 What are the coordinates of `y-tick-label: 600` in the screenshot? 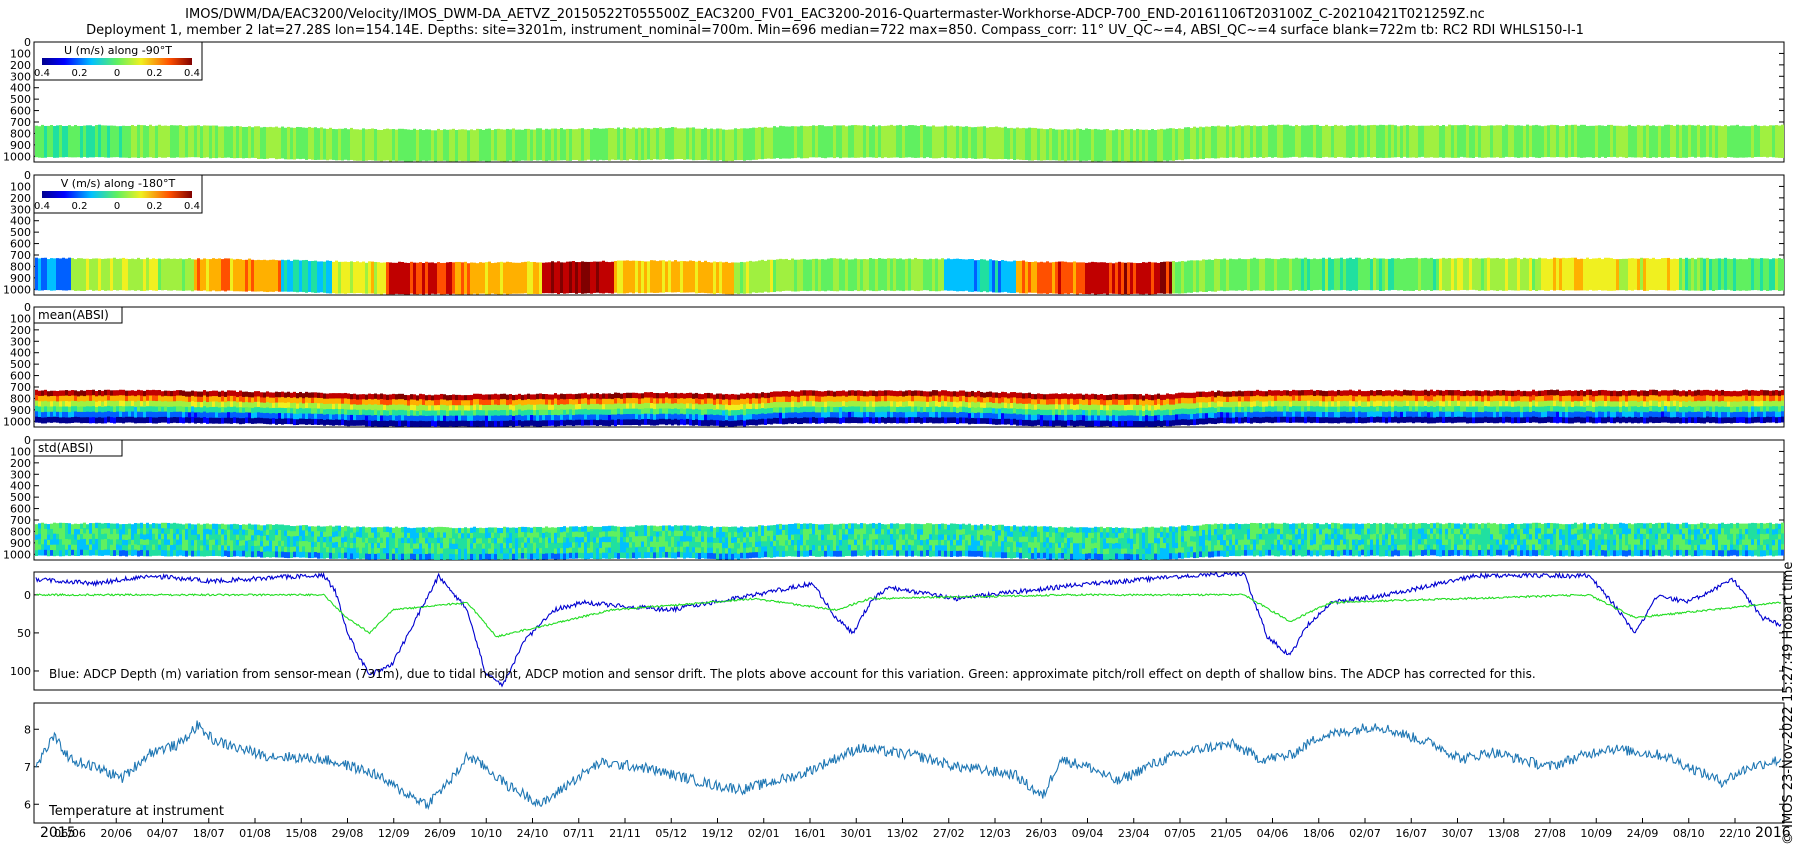 It's located at (20, 244).